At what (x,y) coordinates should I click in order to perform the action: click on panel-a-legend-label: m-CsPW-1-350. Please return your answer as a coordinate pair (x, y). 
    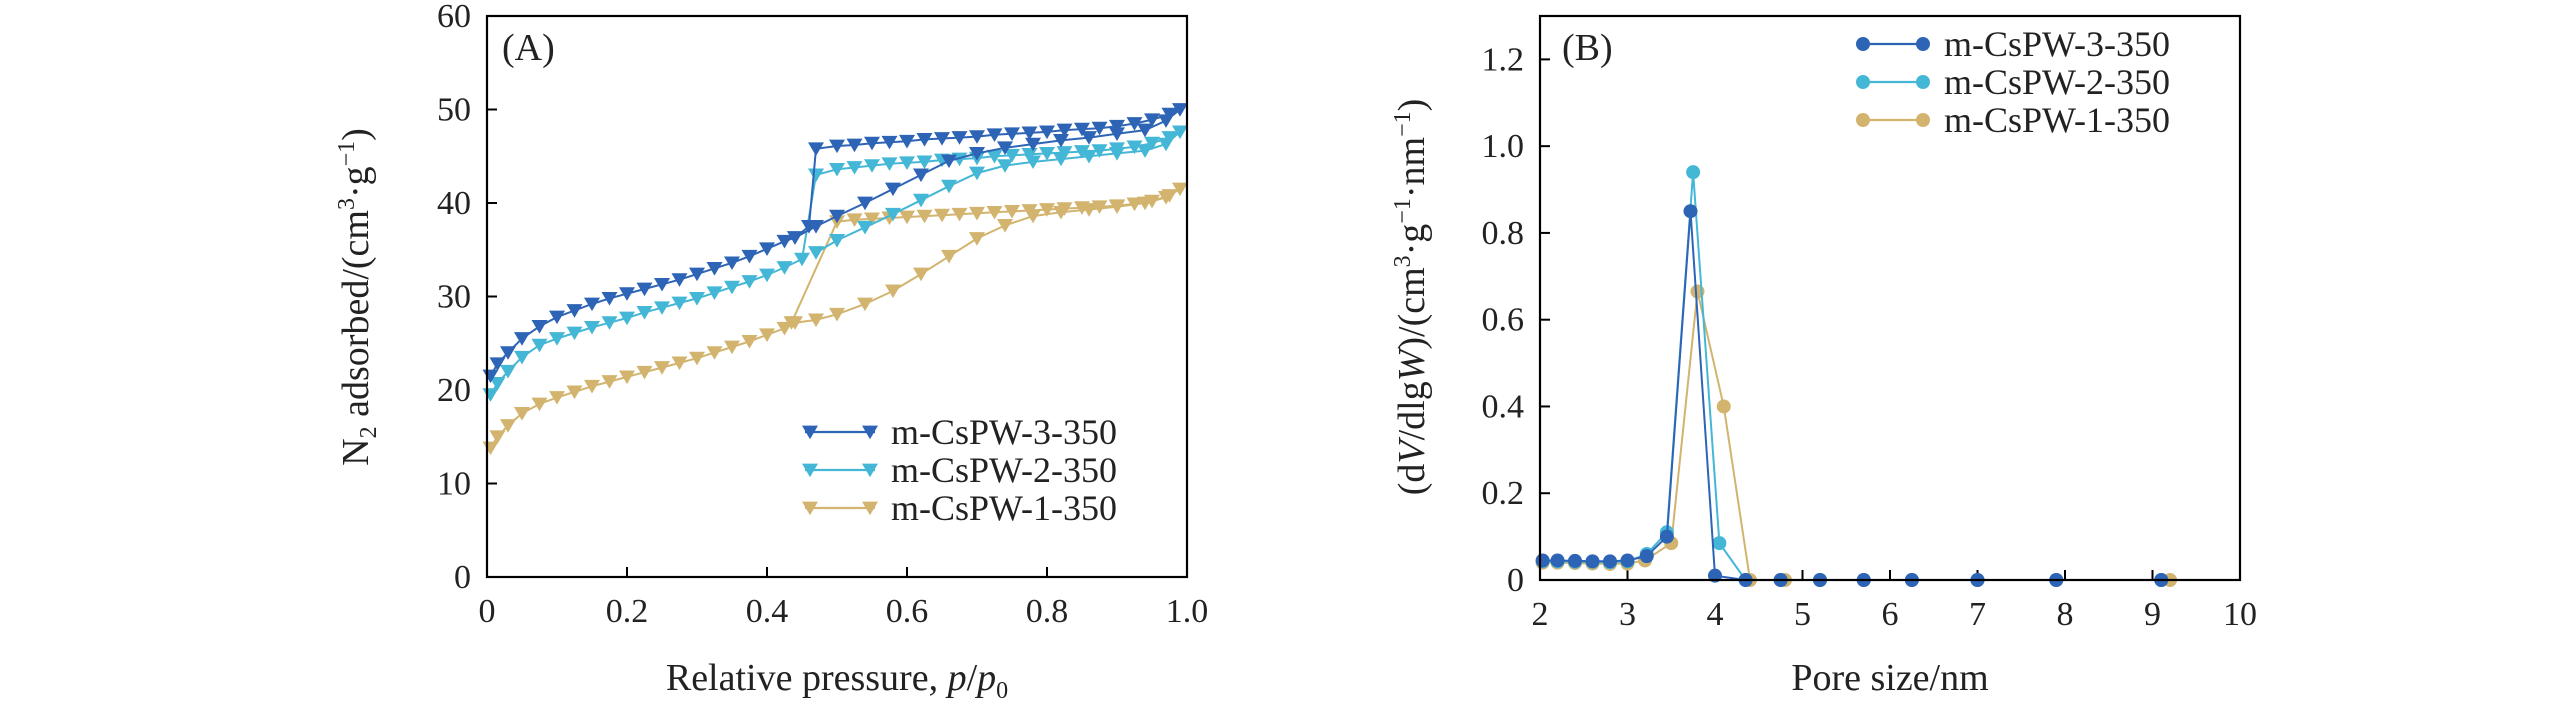
    Looking at the image, I should click on (1004, 508).